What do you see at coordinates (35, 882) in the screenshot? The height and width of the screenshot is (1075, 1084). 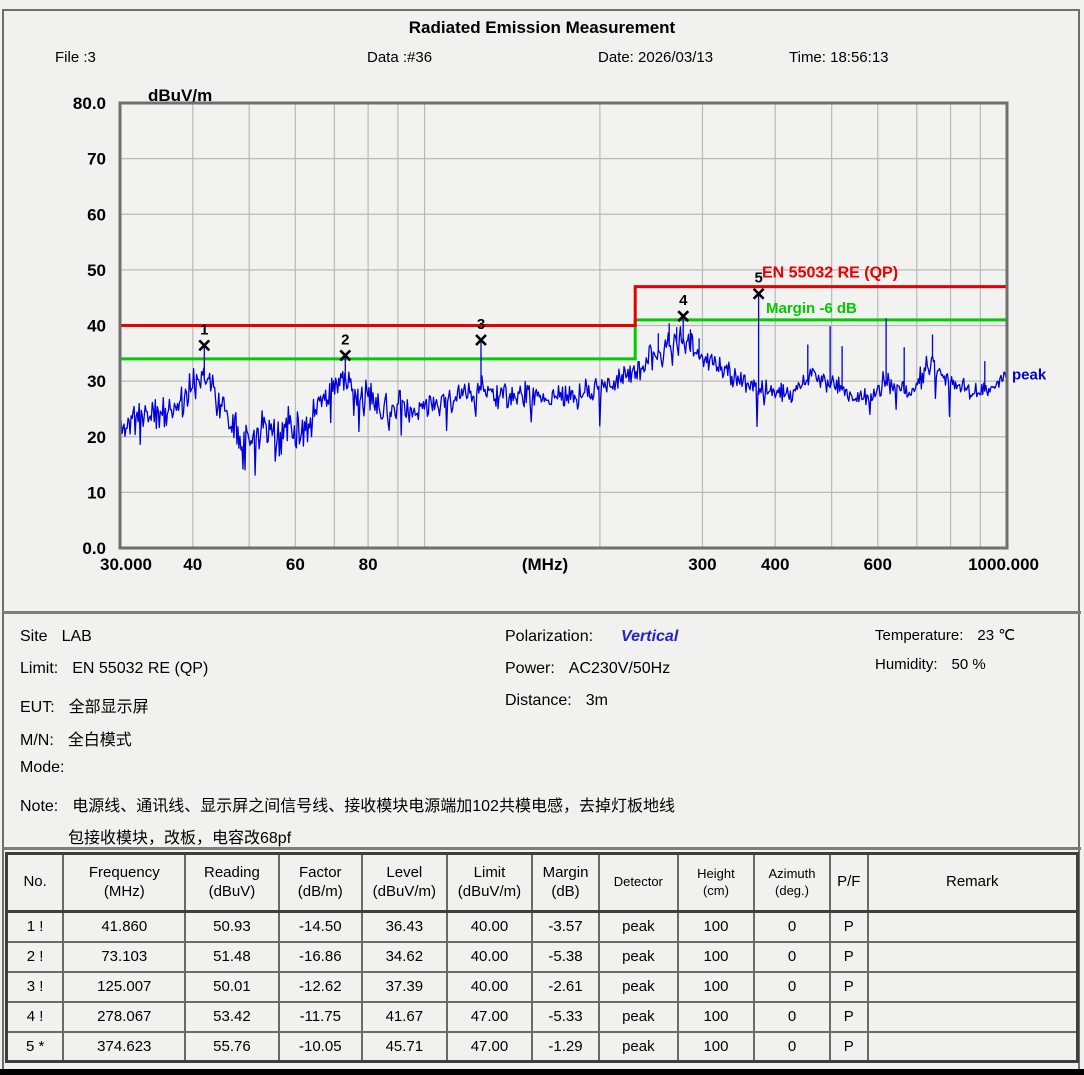 I see `table-header-no-: No.` at bounding box center [35, 882].